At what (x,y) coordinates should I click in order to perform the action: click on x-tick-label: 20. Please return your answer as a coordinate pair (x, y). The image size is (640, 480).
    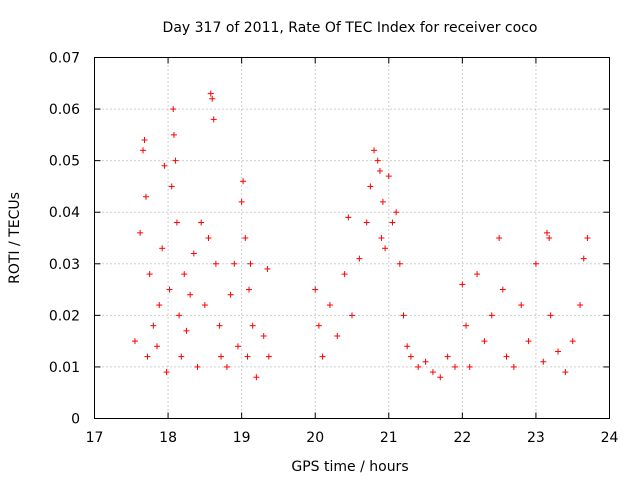
    Looking at the image, I should click on (315, 438).